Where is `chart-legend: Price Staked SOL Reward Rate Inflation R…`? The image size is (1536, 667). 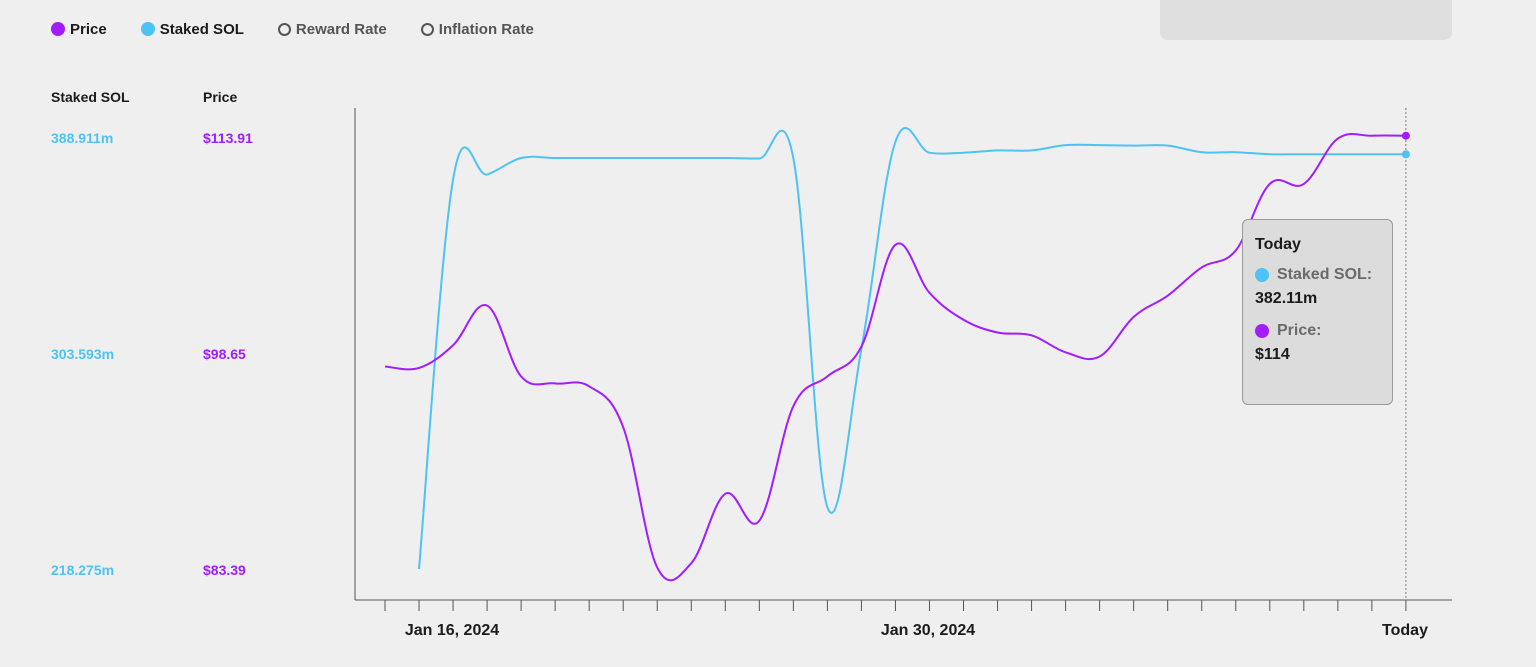
chart-legend: Price Staked SOL Reward Rate Inflation R… is located at coordinates (309, 29).